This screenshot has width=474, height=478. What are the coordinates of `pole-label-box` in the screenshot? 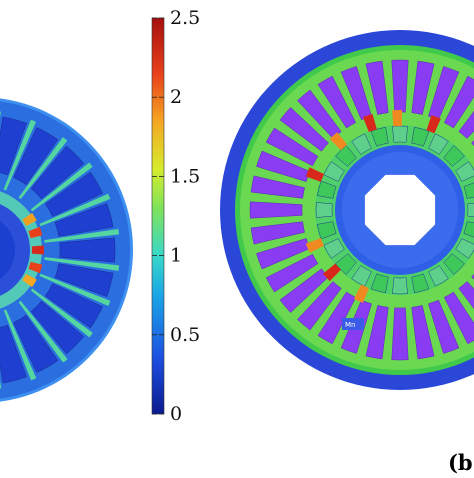 It's located at (353, 324).